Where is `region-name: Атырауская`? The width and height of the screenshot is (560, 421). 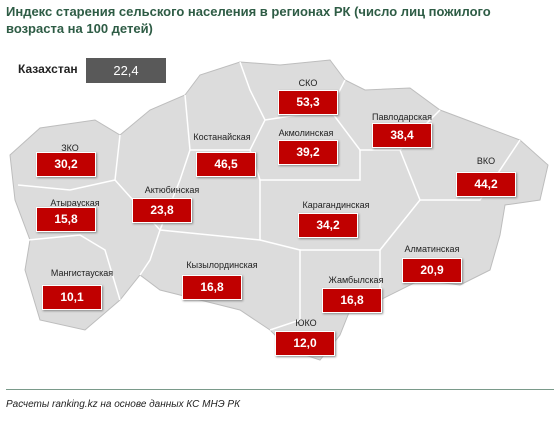
region-name: Атырауская is located at coordinates (75, 203).